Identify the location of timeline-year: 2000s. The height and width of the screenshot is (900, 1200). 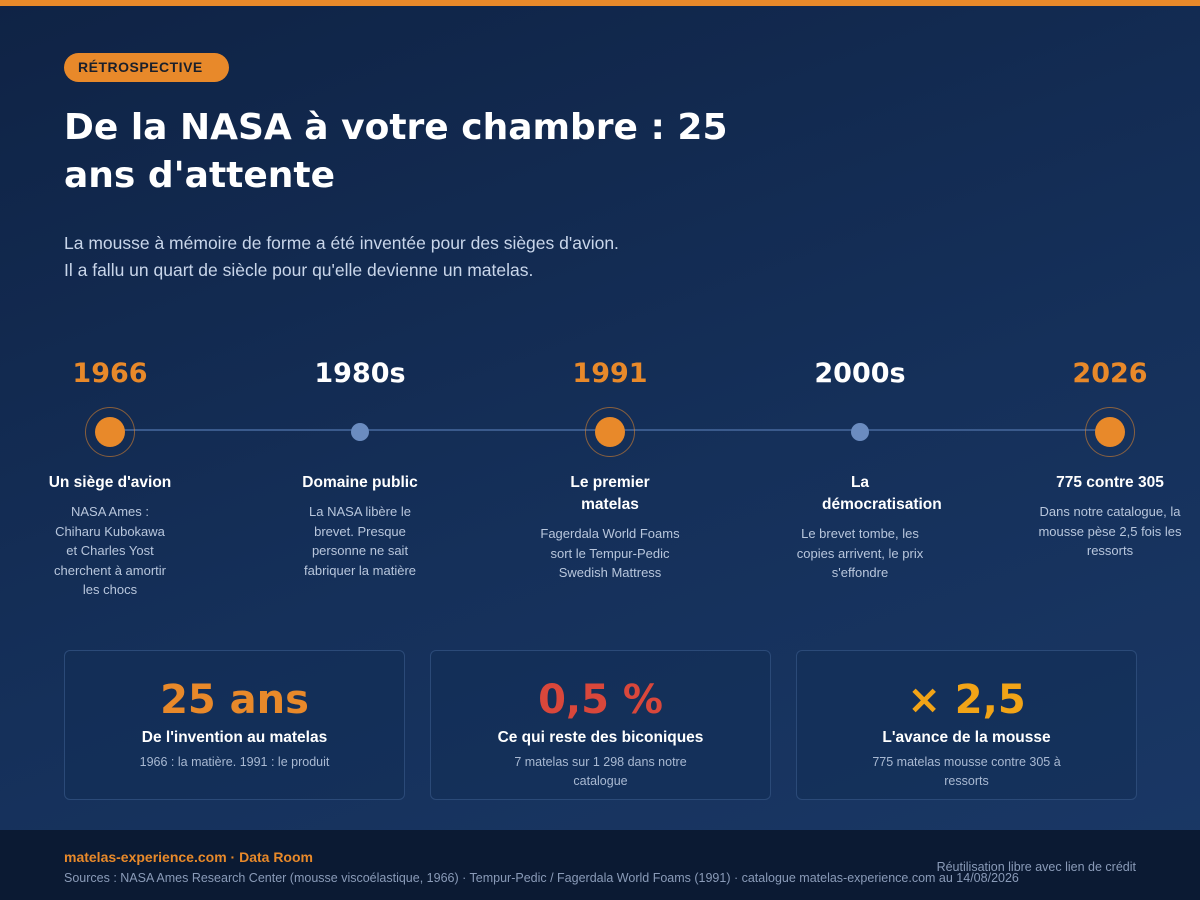
(860, 373).